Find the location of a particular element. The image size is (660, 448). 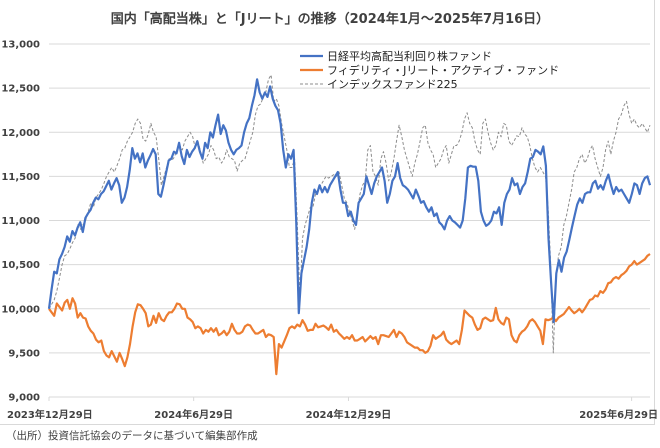

x-tick-label: 2023年12月29日 is located at coordinates (50, 414).